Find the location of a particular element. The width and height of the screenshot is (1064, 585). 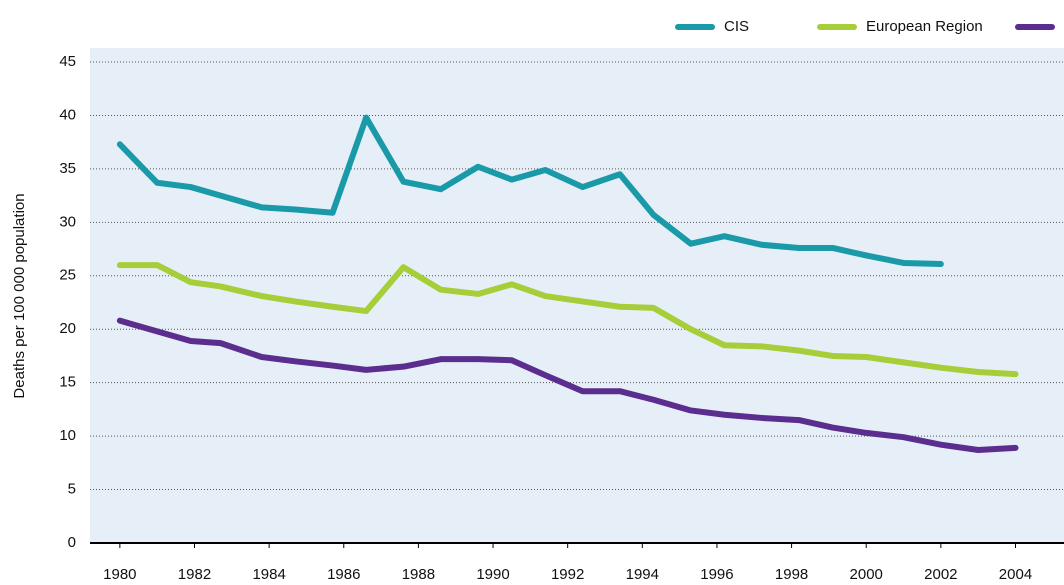

x-tick-label: 2002 is located at coordinates (940, 574).